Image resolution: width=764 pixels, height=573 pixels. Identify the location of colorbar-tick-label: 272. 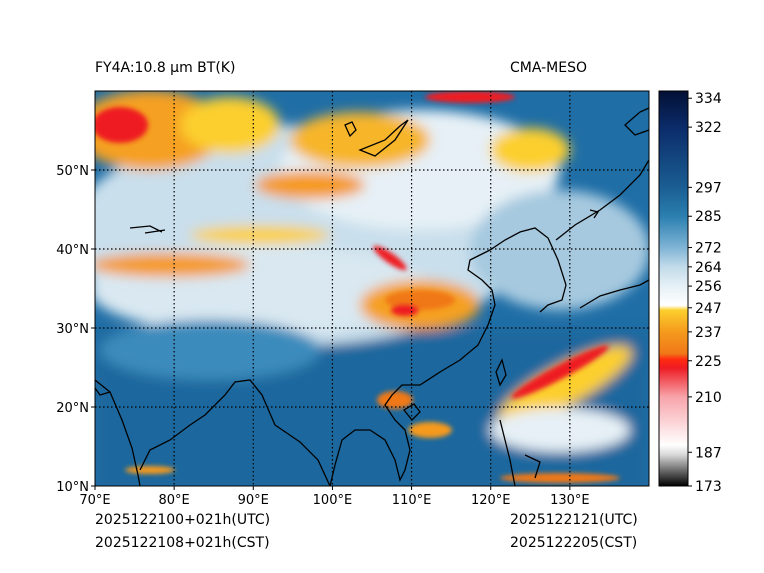
(708, 249).